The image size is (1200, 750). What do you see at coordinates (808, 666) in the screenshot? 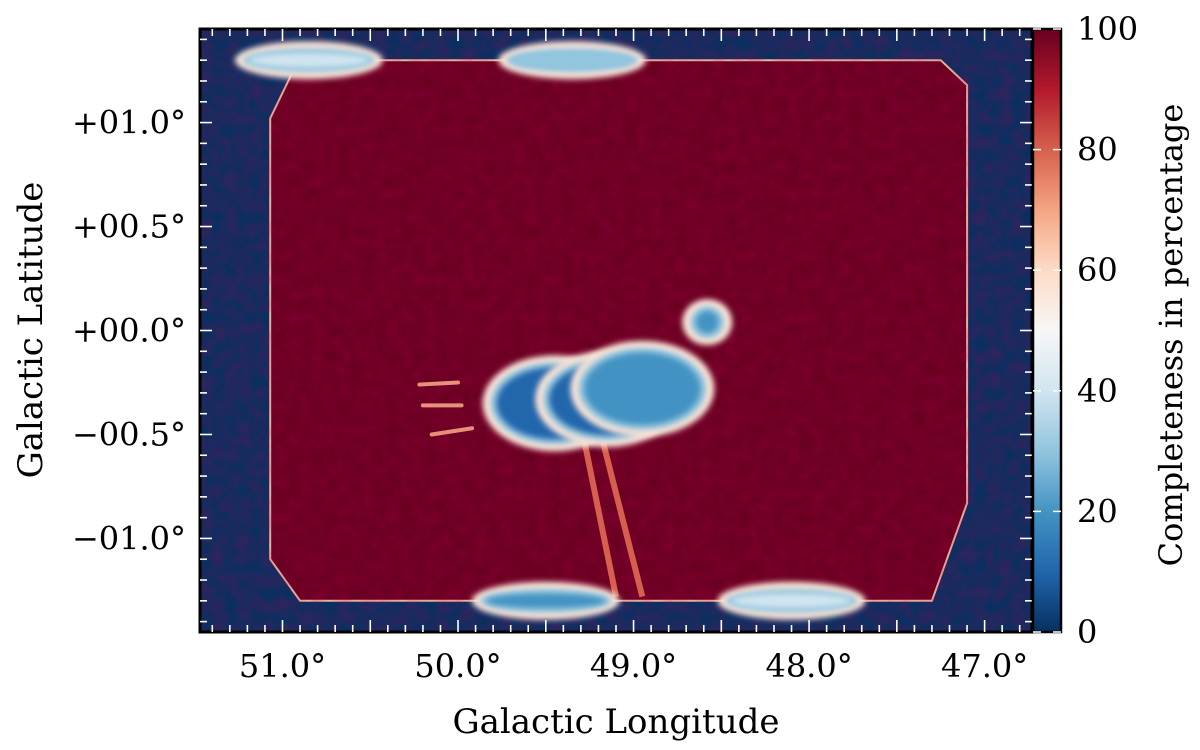
I see `x-tick-label: 48.0°` at bounding box center [808, 666].